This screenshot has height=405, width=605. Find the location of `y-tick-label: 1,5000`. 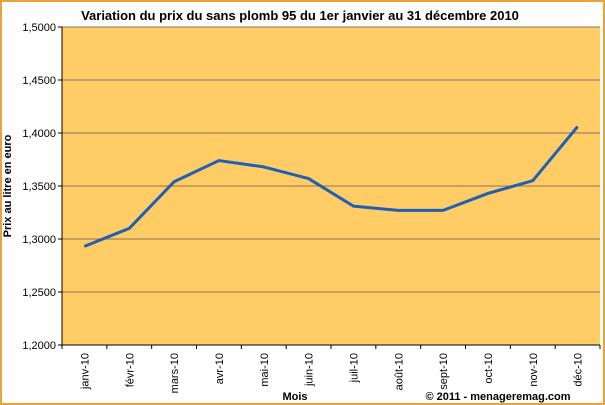

y-tick-label: 1,5000 is located at coordinates (39, 28).